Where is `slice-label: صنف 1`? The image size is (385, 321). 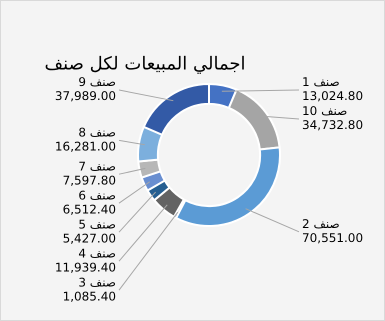 slice-label: صنف 1 is located at coordinates (321, 82).